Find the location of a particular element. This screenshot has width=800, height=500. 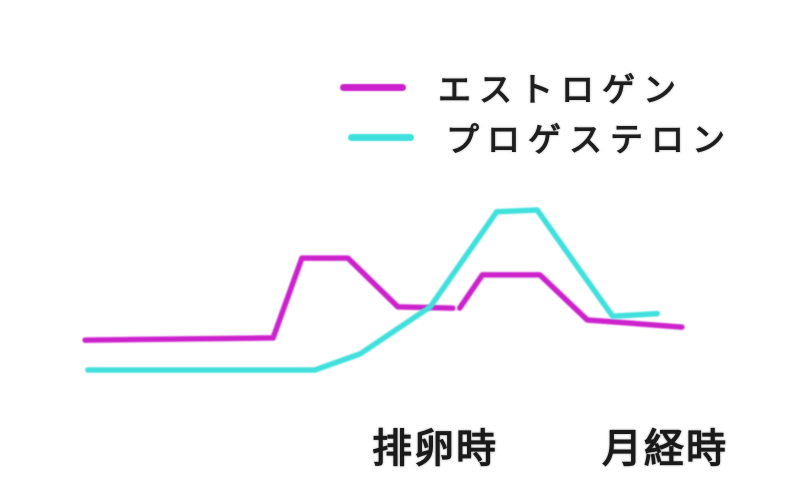

legend-label-progesterone: プロゲステロン is located at coordinates (589, 139).